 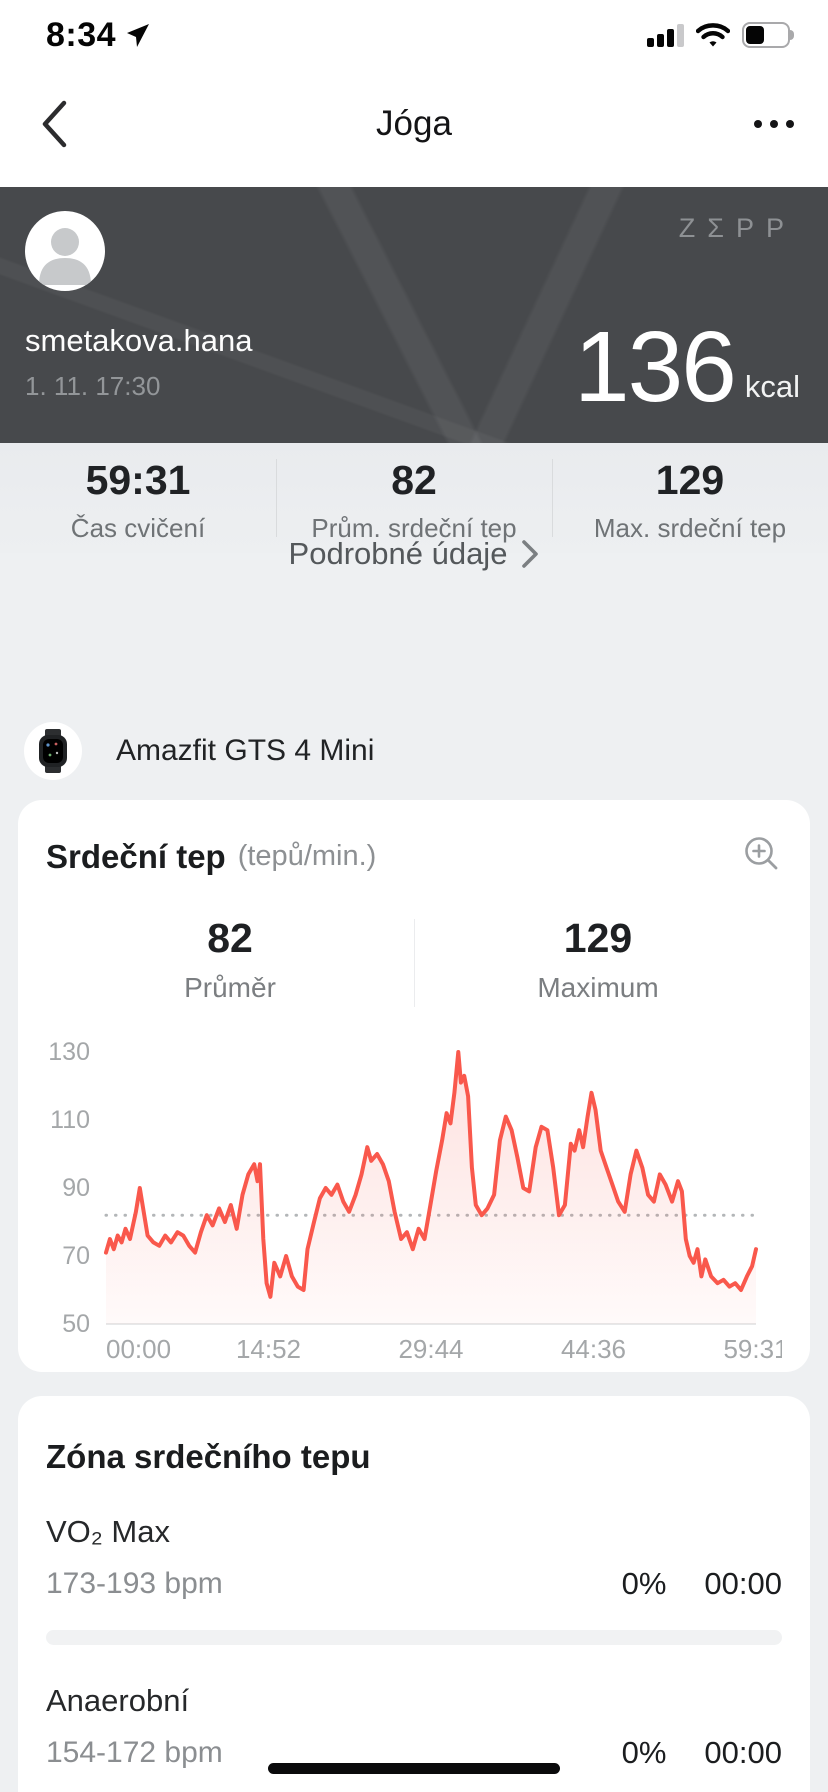 I want to click on svg-text: 50, so click(x=76, y=1324).